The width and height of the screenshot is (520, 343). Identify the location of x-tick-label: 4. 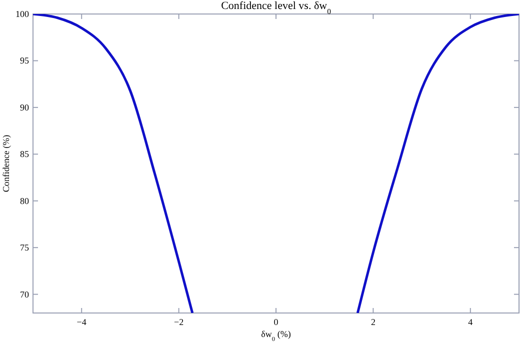
(471, 322).